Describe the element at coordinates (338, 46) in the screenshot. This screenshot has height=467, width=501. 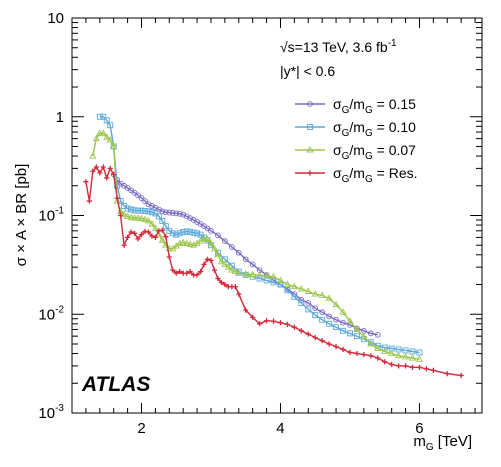
I see `info-energy-lumi: √s=13 TeV, 3.6 fb-1` at that location.